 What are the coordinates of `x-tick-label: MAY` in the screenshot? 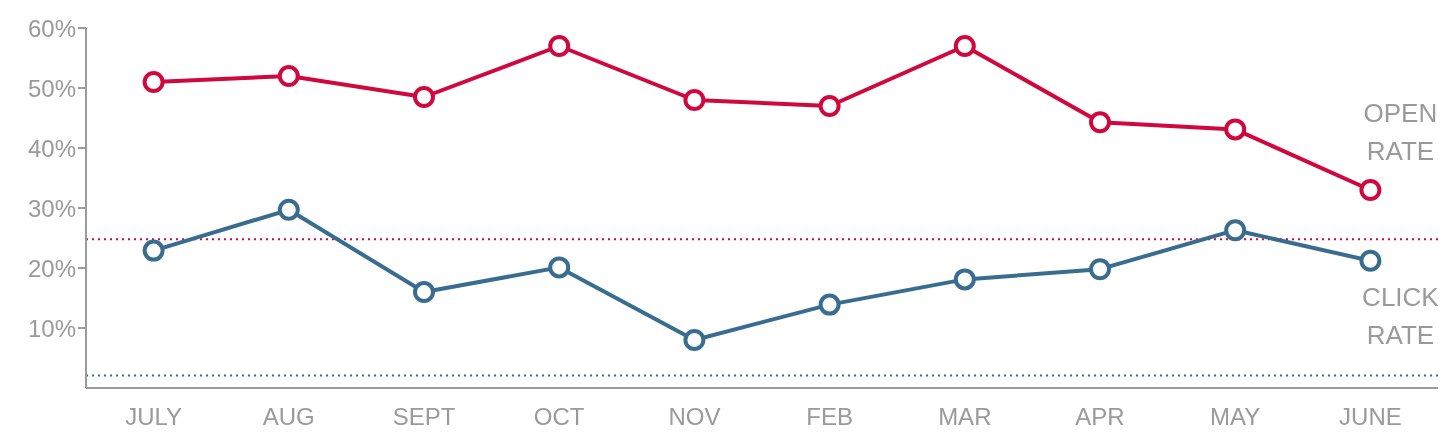 It's located at (1235, 417).